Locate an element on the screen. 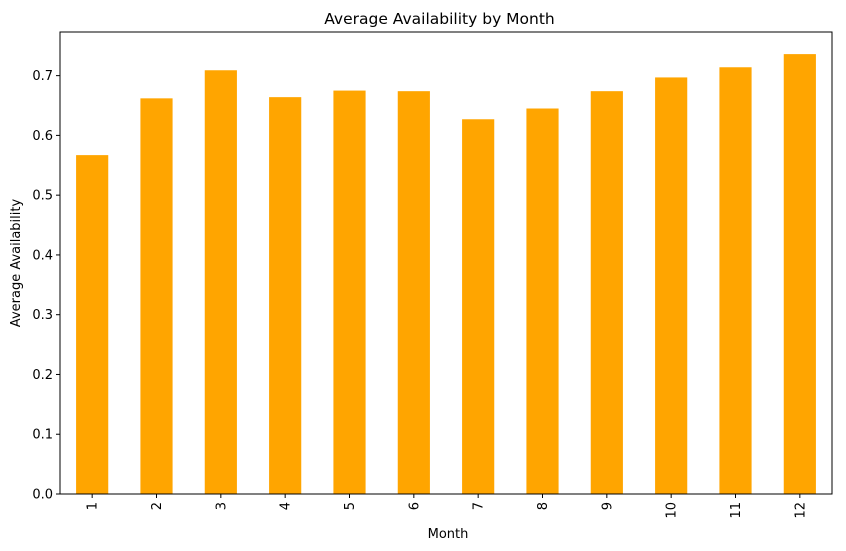 This screenshot has width=846, height=551. x-tick-label: 3 is located at coordinates (221, 506).